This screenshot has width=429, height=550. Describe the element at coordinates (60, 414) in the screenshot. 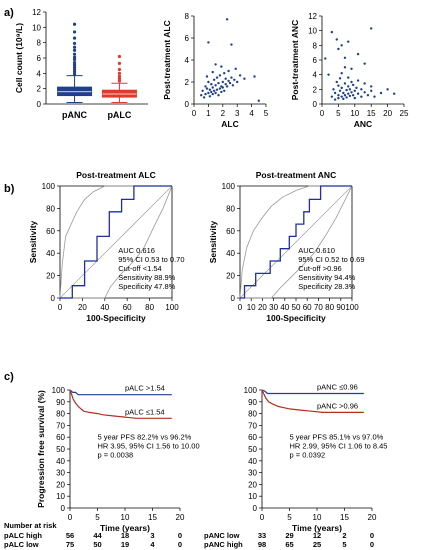

I see `km-alc-ytick-label: 80` at that location.